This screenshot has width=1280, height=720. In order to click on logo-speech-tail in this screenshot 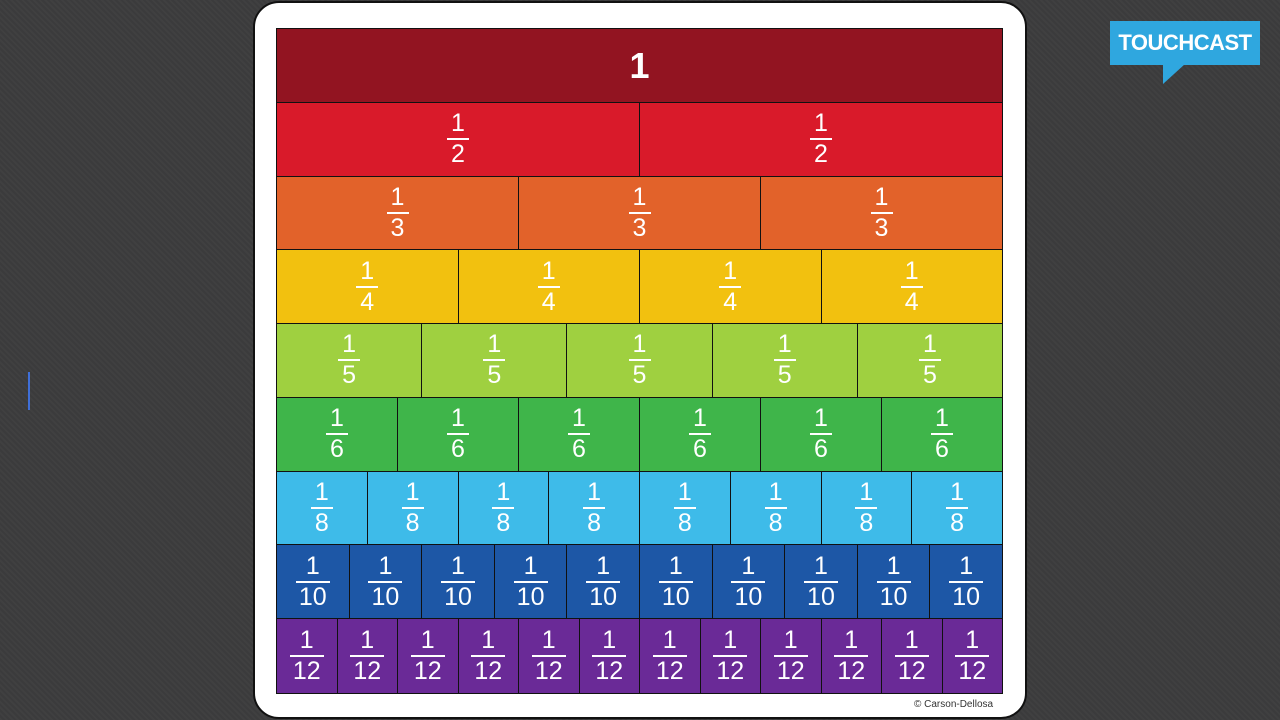, I will do `click(1174, 74)`.